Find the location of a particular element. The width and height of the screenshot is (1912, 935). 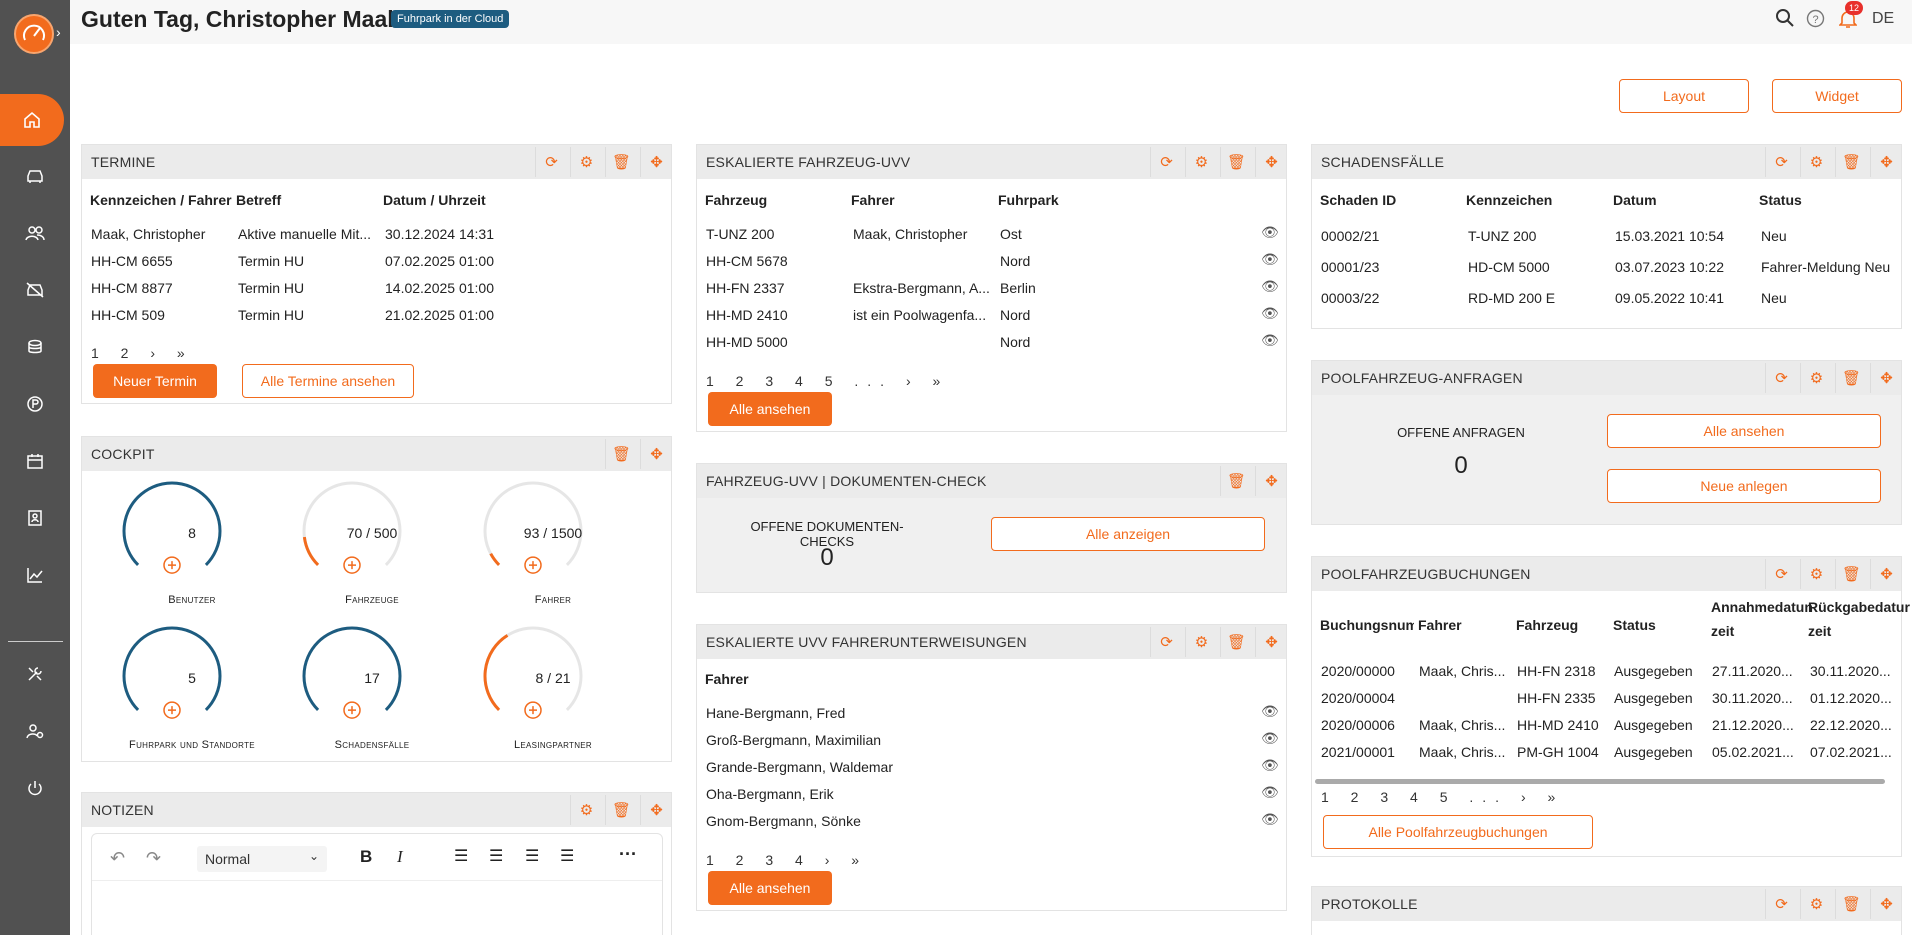

align-right-icon: ☰ is located at coordinates (532, 856).